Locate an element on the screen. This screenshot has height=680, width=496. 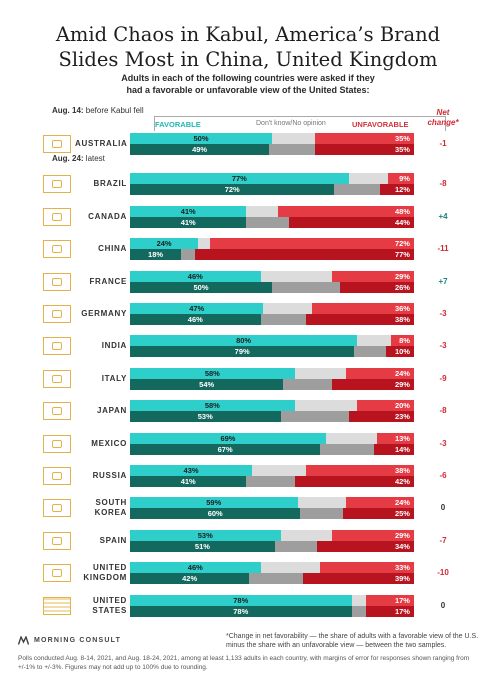
bar-segment-unfavorable: 12% is located at coordinates (396, 190).